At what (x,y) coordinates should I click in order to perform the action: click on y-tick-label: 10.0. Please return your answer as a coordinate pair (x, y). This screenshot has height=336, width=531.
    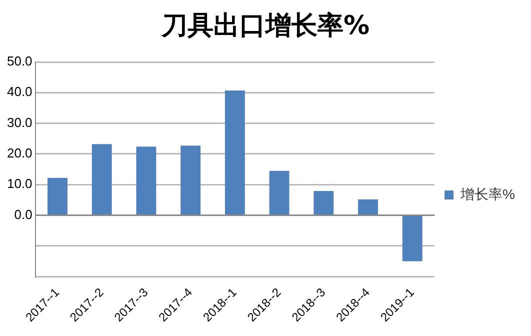
    Looking at the image, I should click on (19, 184).